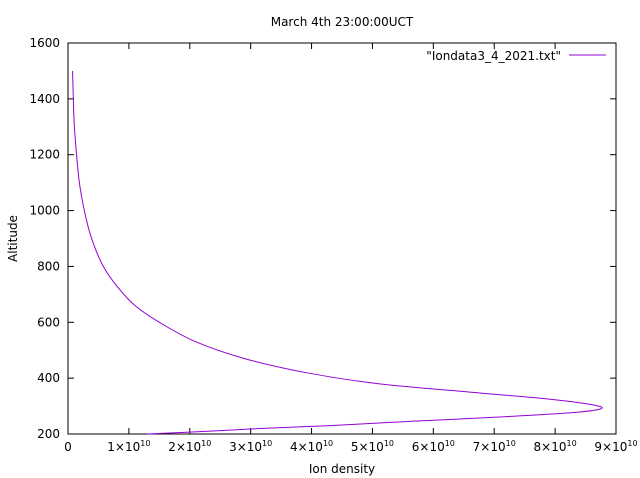 The height and width of the screenshot is (478, 640). I want to click on y-tick-label: 200, so click(48, 434).